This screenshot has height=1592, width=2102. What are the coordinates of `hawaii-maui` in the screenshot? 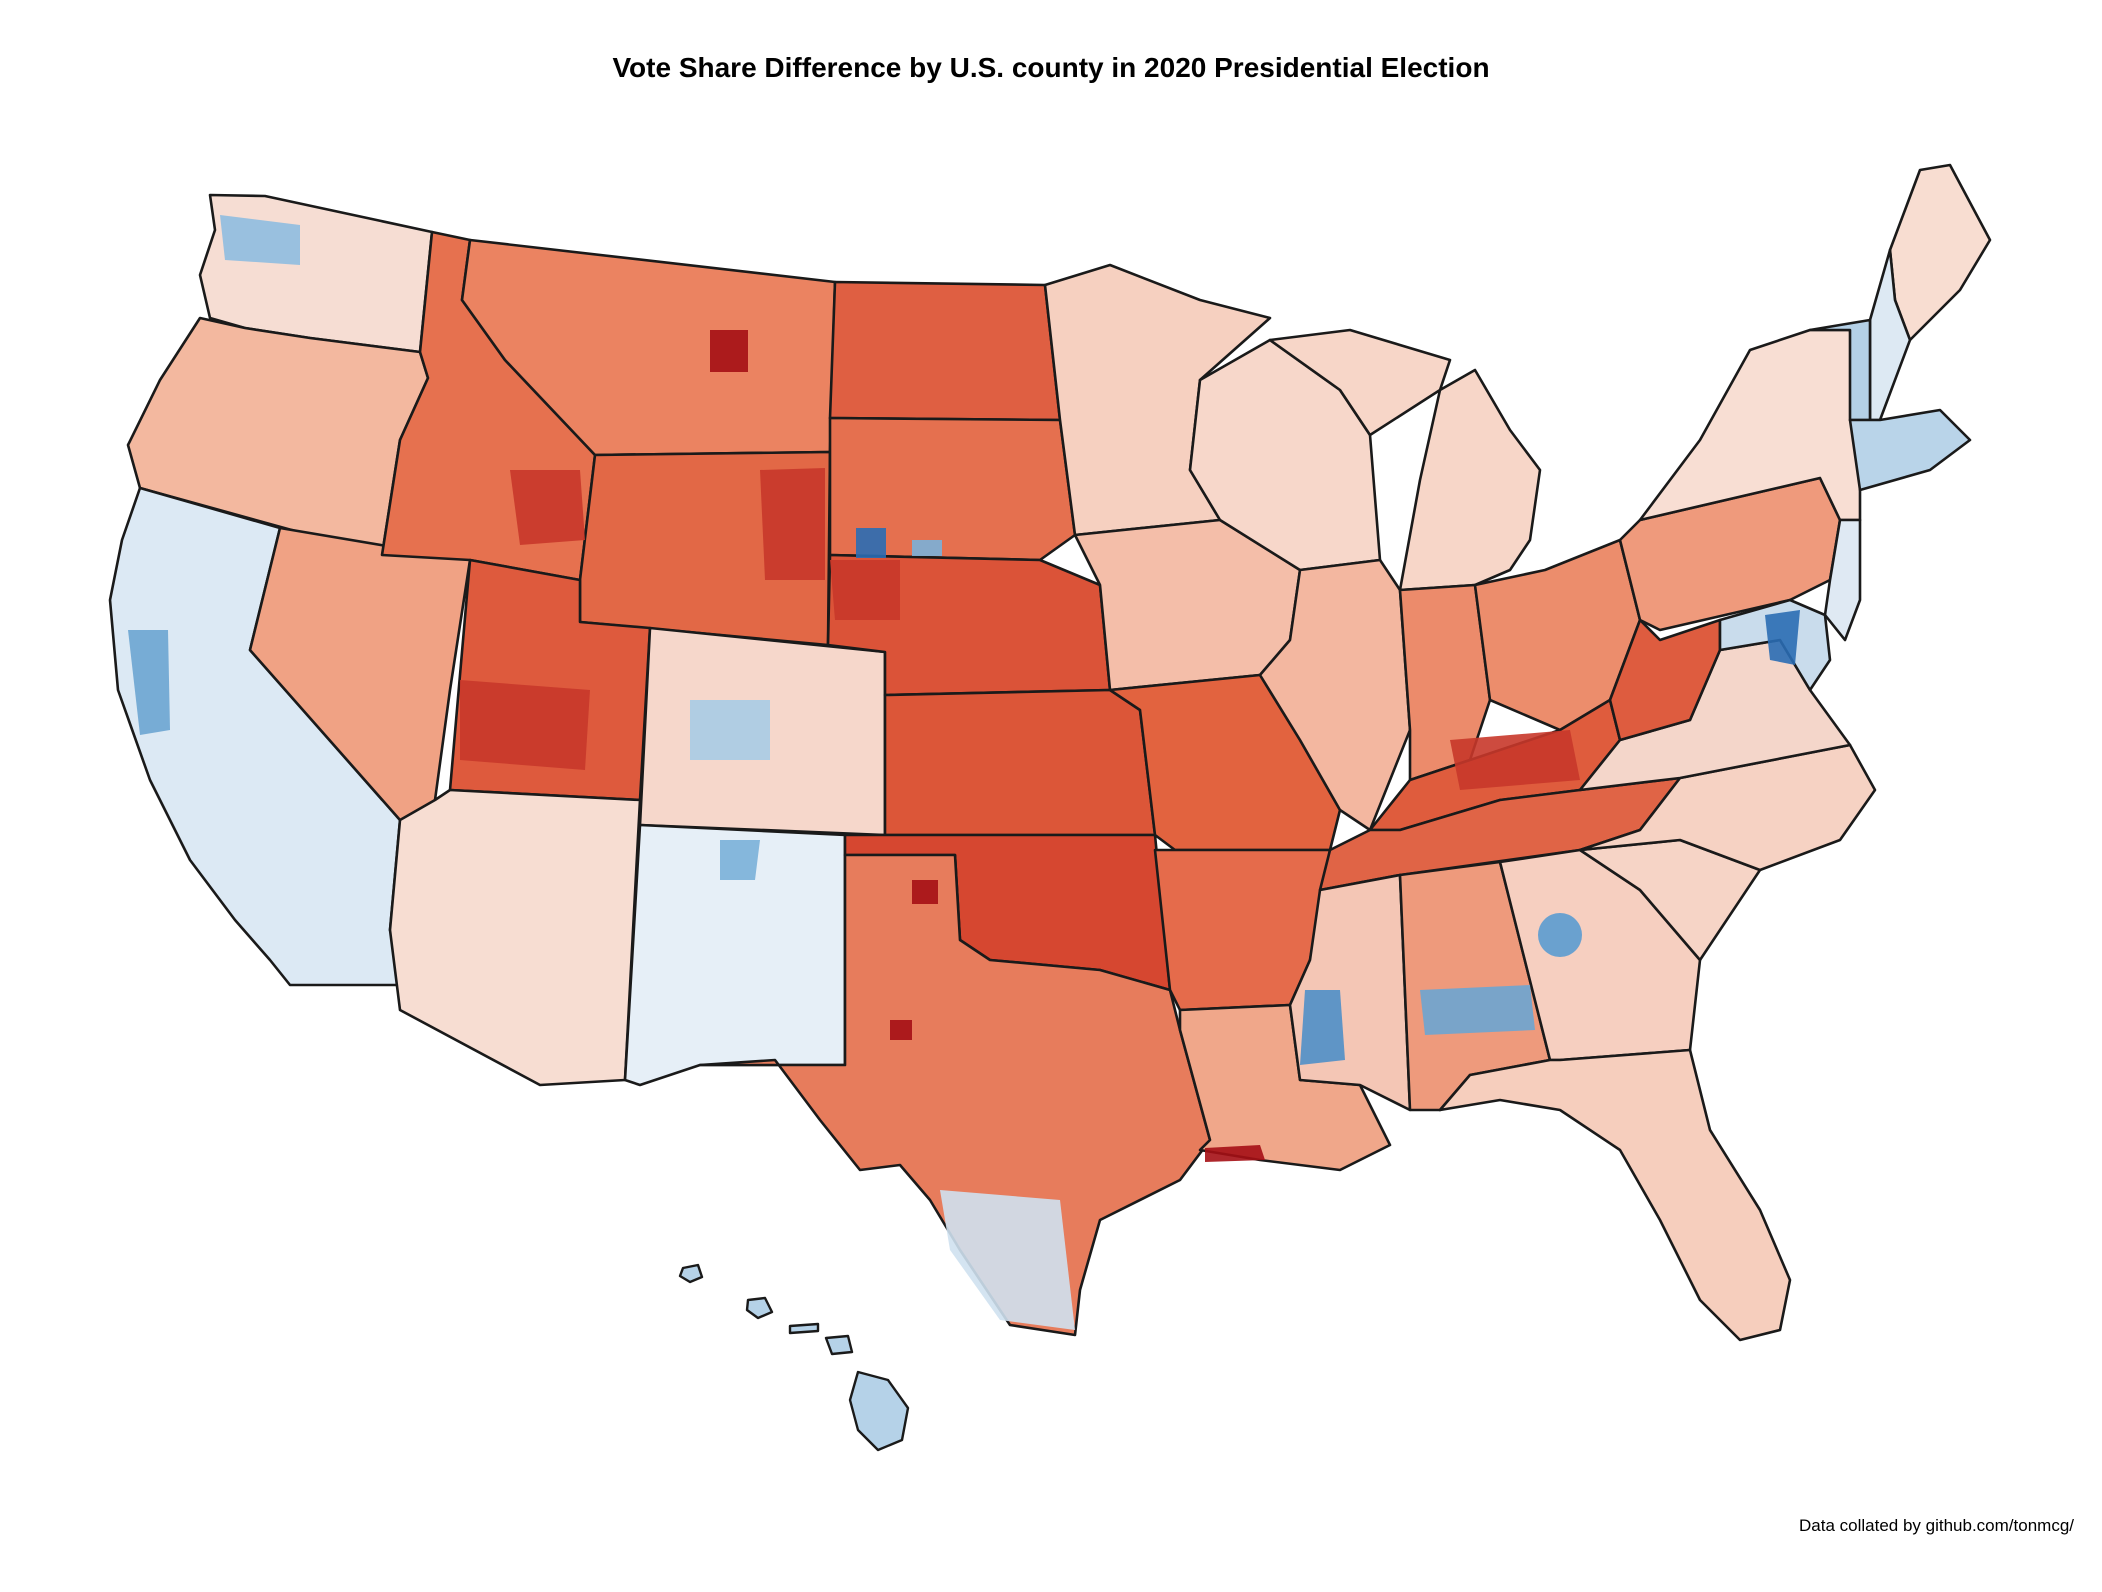 It's located at (839, 1345).